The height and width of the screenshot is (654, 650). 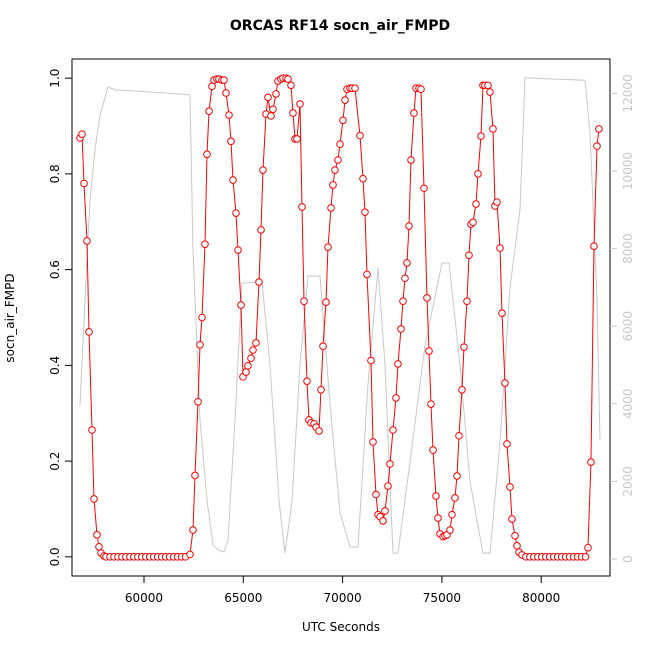 I want to click on y2-tick-label: 4000, so click(x=628, y=404).